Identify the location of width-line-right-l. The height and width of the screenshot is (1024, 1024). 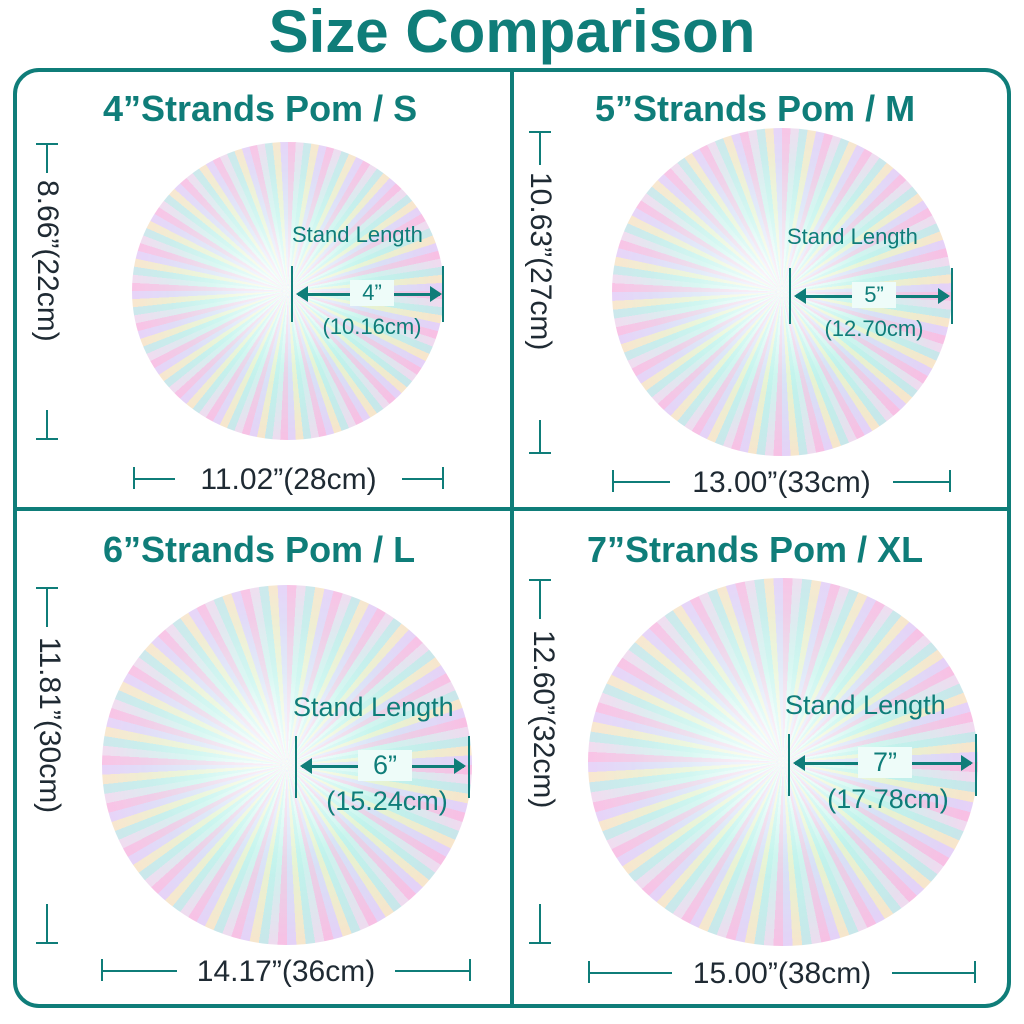
(433, 971).